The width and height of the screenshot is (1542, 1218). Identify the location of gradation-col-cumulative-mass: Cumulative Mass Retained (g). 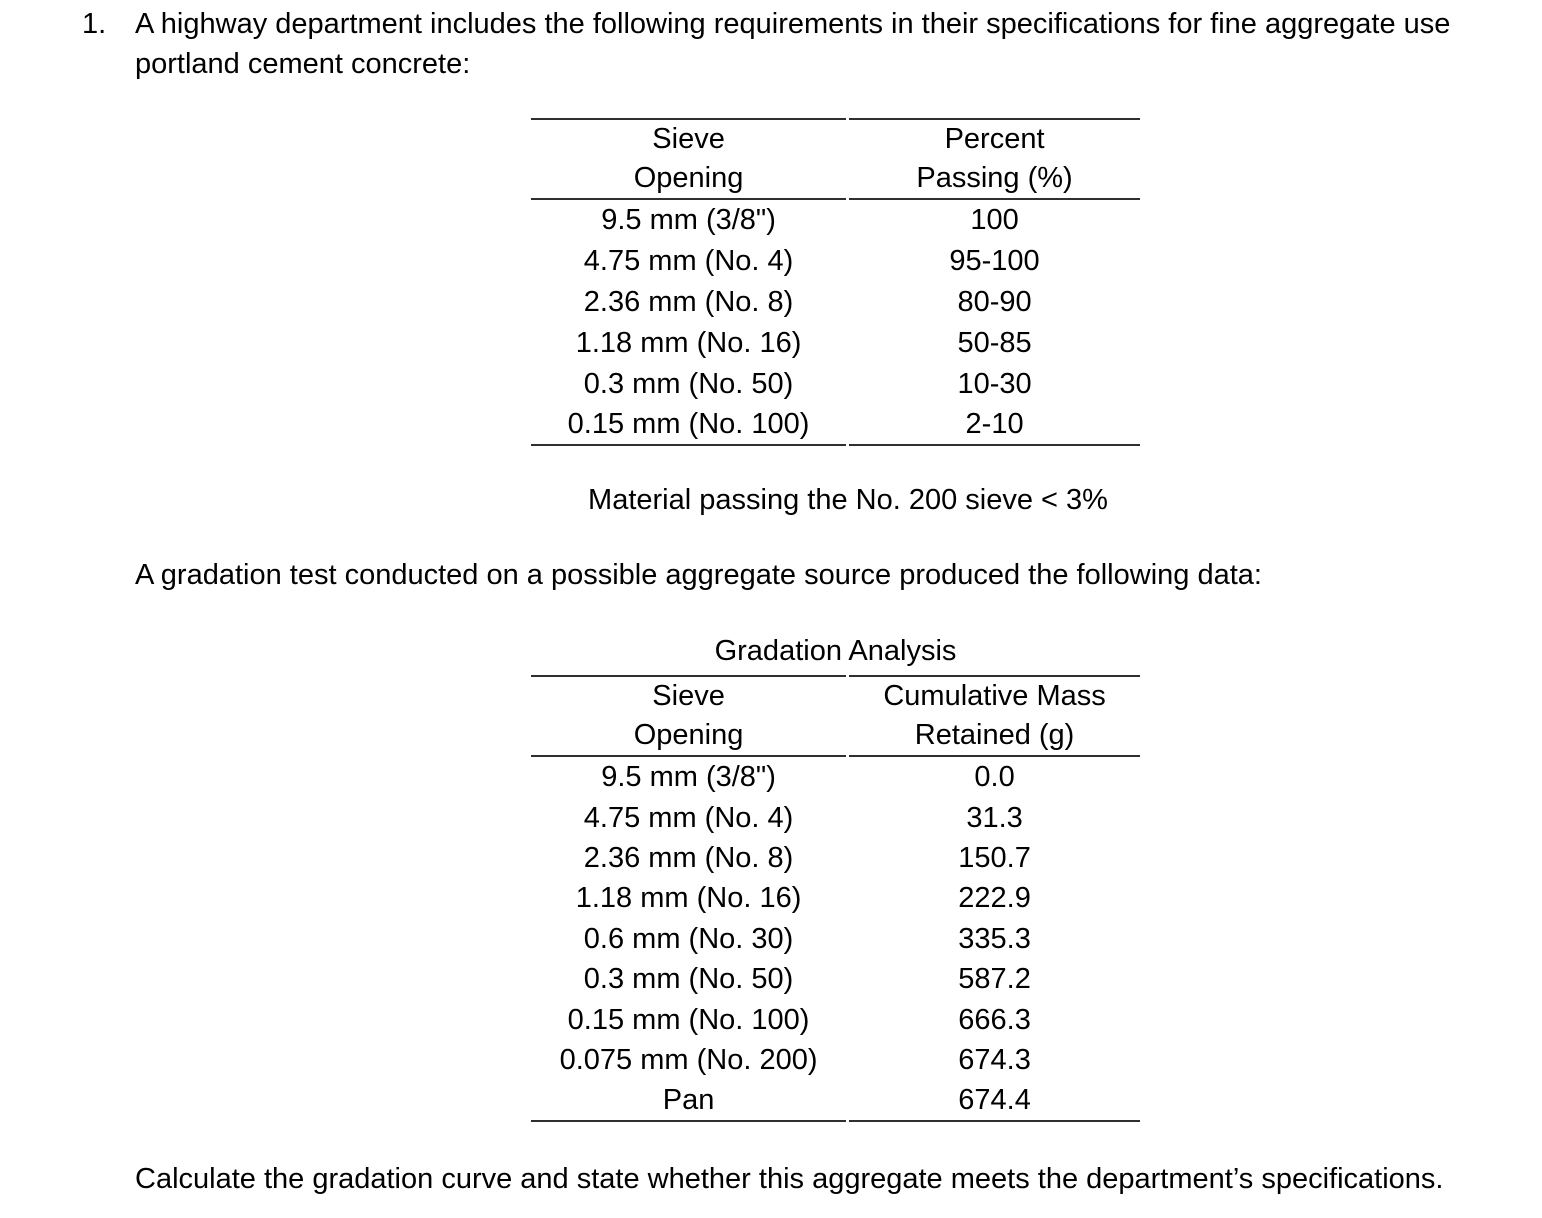
(994, 716).